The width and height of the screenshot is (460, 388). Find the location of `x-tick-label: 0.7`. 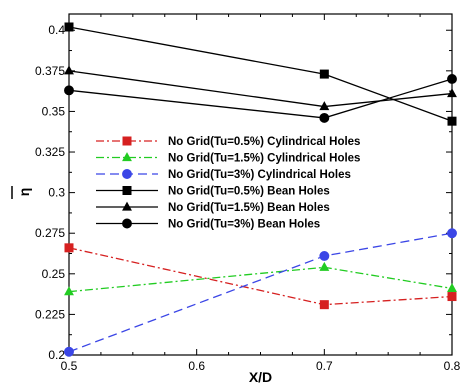

x-tick-label: 0.7 is located at coordinates (324, 366).